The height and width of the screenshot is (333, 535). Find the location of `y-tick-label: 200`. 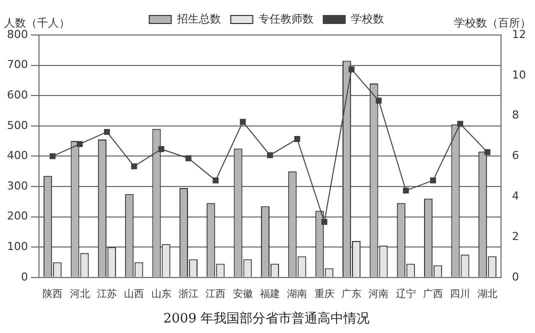

y-tick-label: 200 is located at coordinates (17, 216).